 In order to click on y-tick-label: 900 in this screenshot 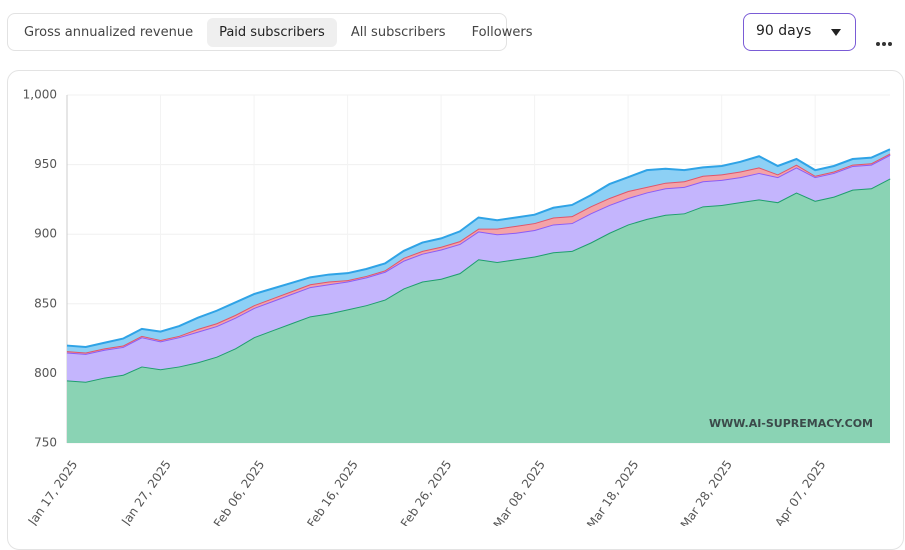, I will do `click(45, 234)`.